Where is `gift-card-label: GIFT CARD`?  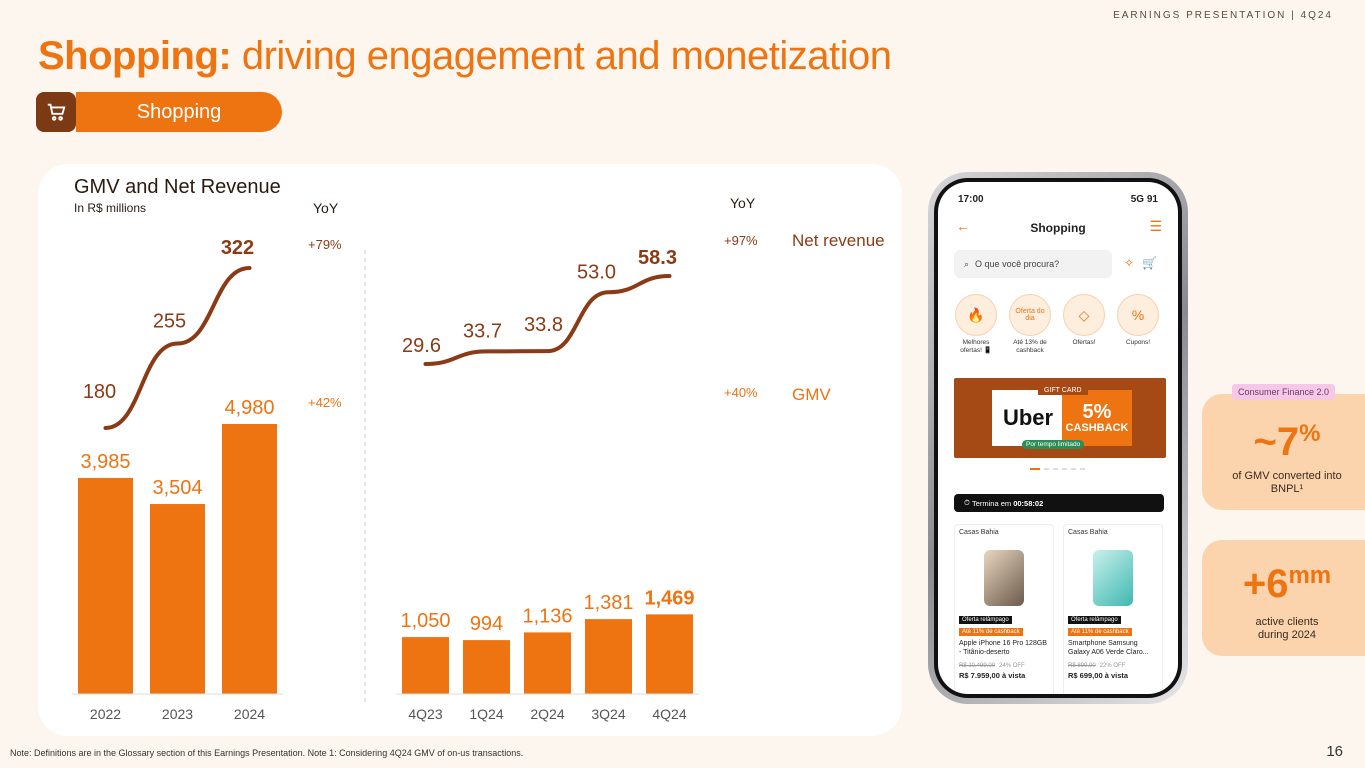
gift-card-label: GIFT CARD is located at coordinates (1063, 390).